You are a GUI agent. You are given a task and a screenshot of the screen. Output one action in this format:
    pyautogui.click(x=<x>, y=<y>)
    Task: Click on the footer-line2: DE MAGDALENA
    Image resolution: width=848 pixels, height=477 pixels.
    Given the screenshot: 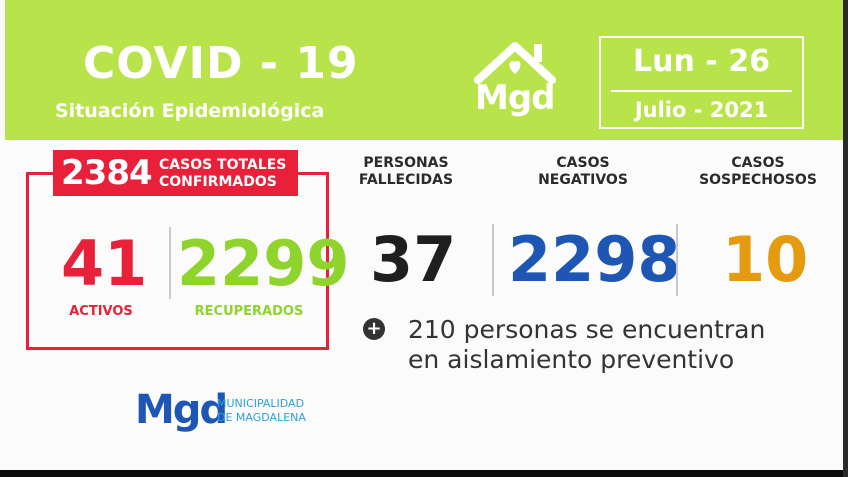 What is the action you would take?
    pyautogui.click(x=261, y=417)
    